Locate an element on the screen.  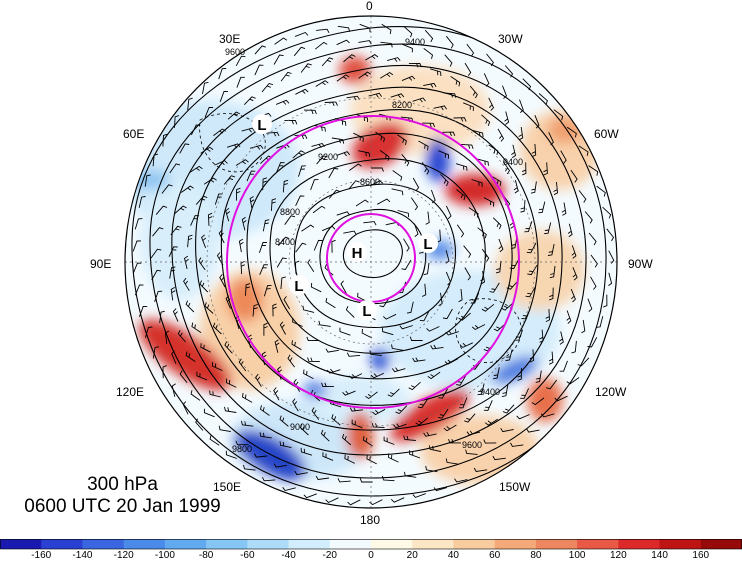
colorbar-tick-label: 120 is located at coordinates (618, 555).